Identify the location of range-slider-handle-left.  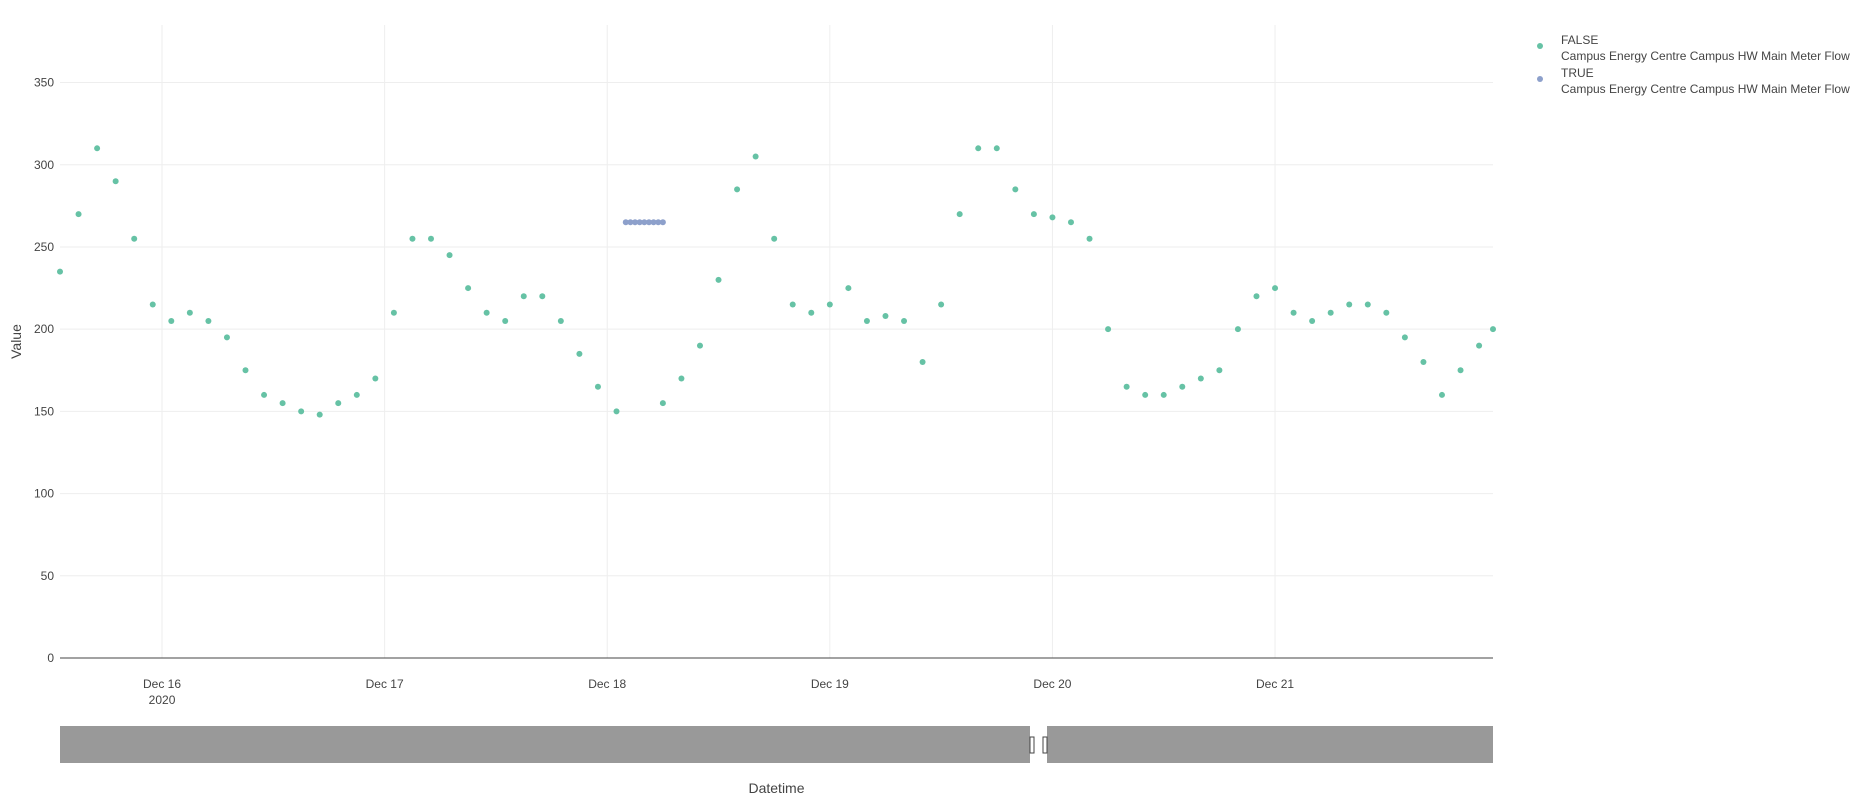
(1032, 745).